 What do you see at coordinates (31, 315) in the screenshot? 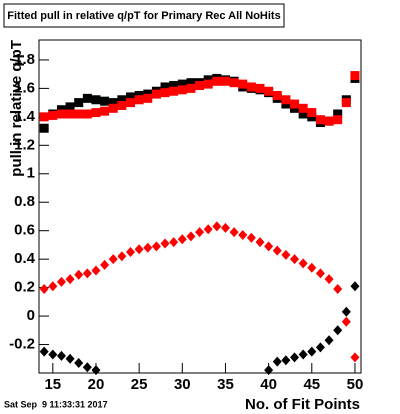
I see `y-tick-label: 0` at bounding box center [31, 315].